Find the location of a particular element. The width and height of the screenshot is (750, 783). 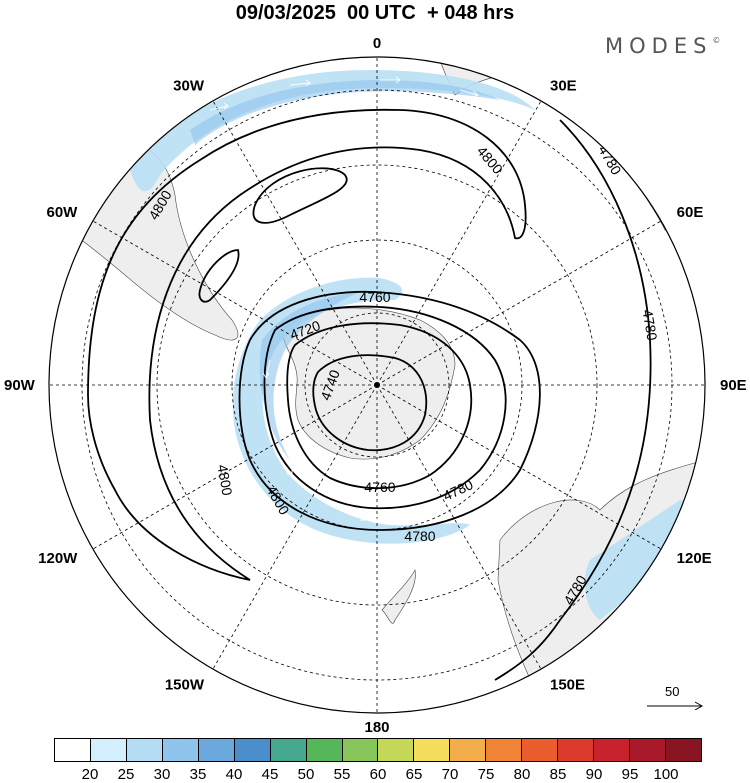

landmass-new-zealand is located at coordinates (398, 596).